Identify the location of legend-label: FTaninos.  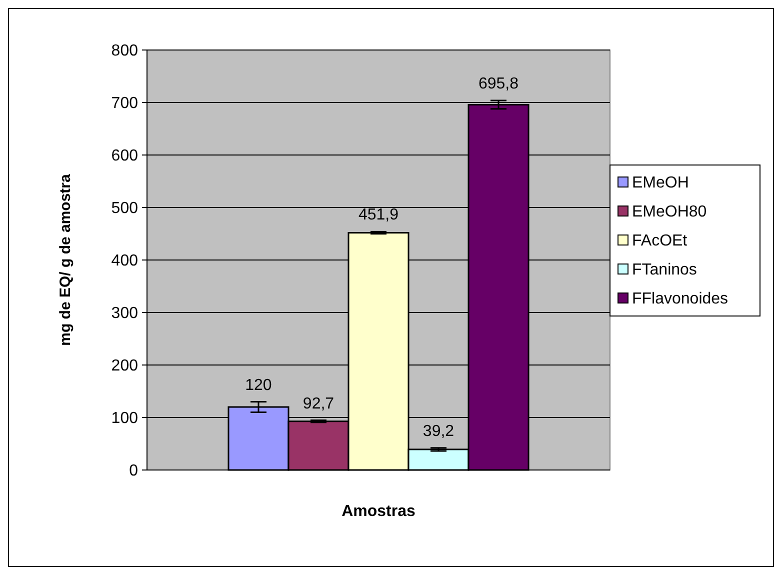
(664, 270).